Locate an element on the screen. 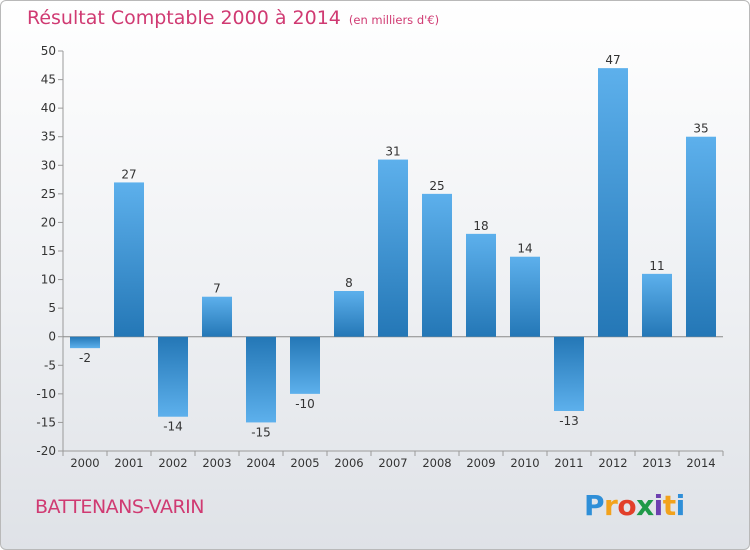 This screenshot has width=750, height=550. y-tick-label: 0 is located at coordinates (52, 337).